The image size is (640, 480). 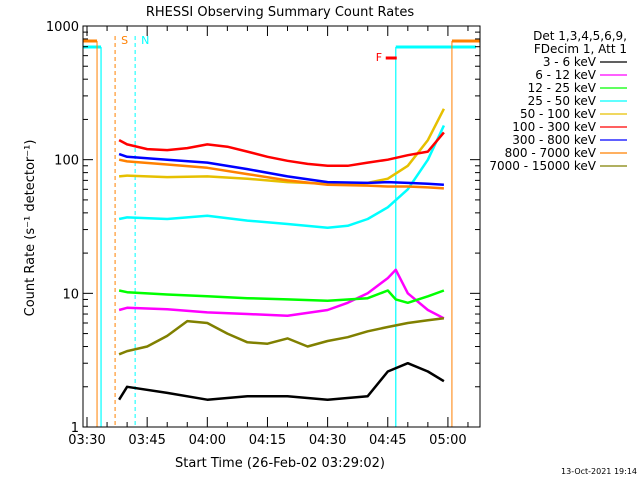 I want to click on x-tick-label: 04:45, so click(x=387, y=440).